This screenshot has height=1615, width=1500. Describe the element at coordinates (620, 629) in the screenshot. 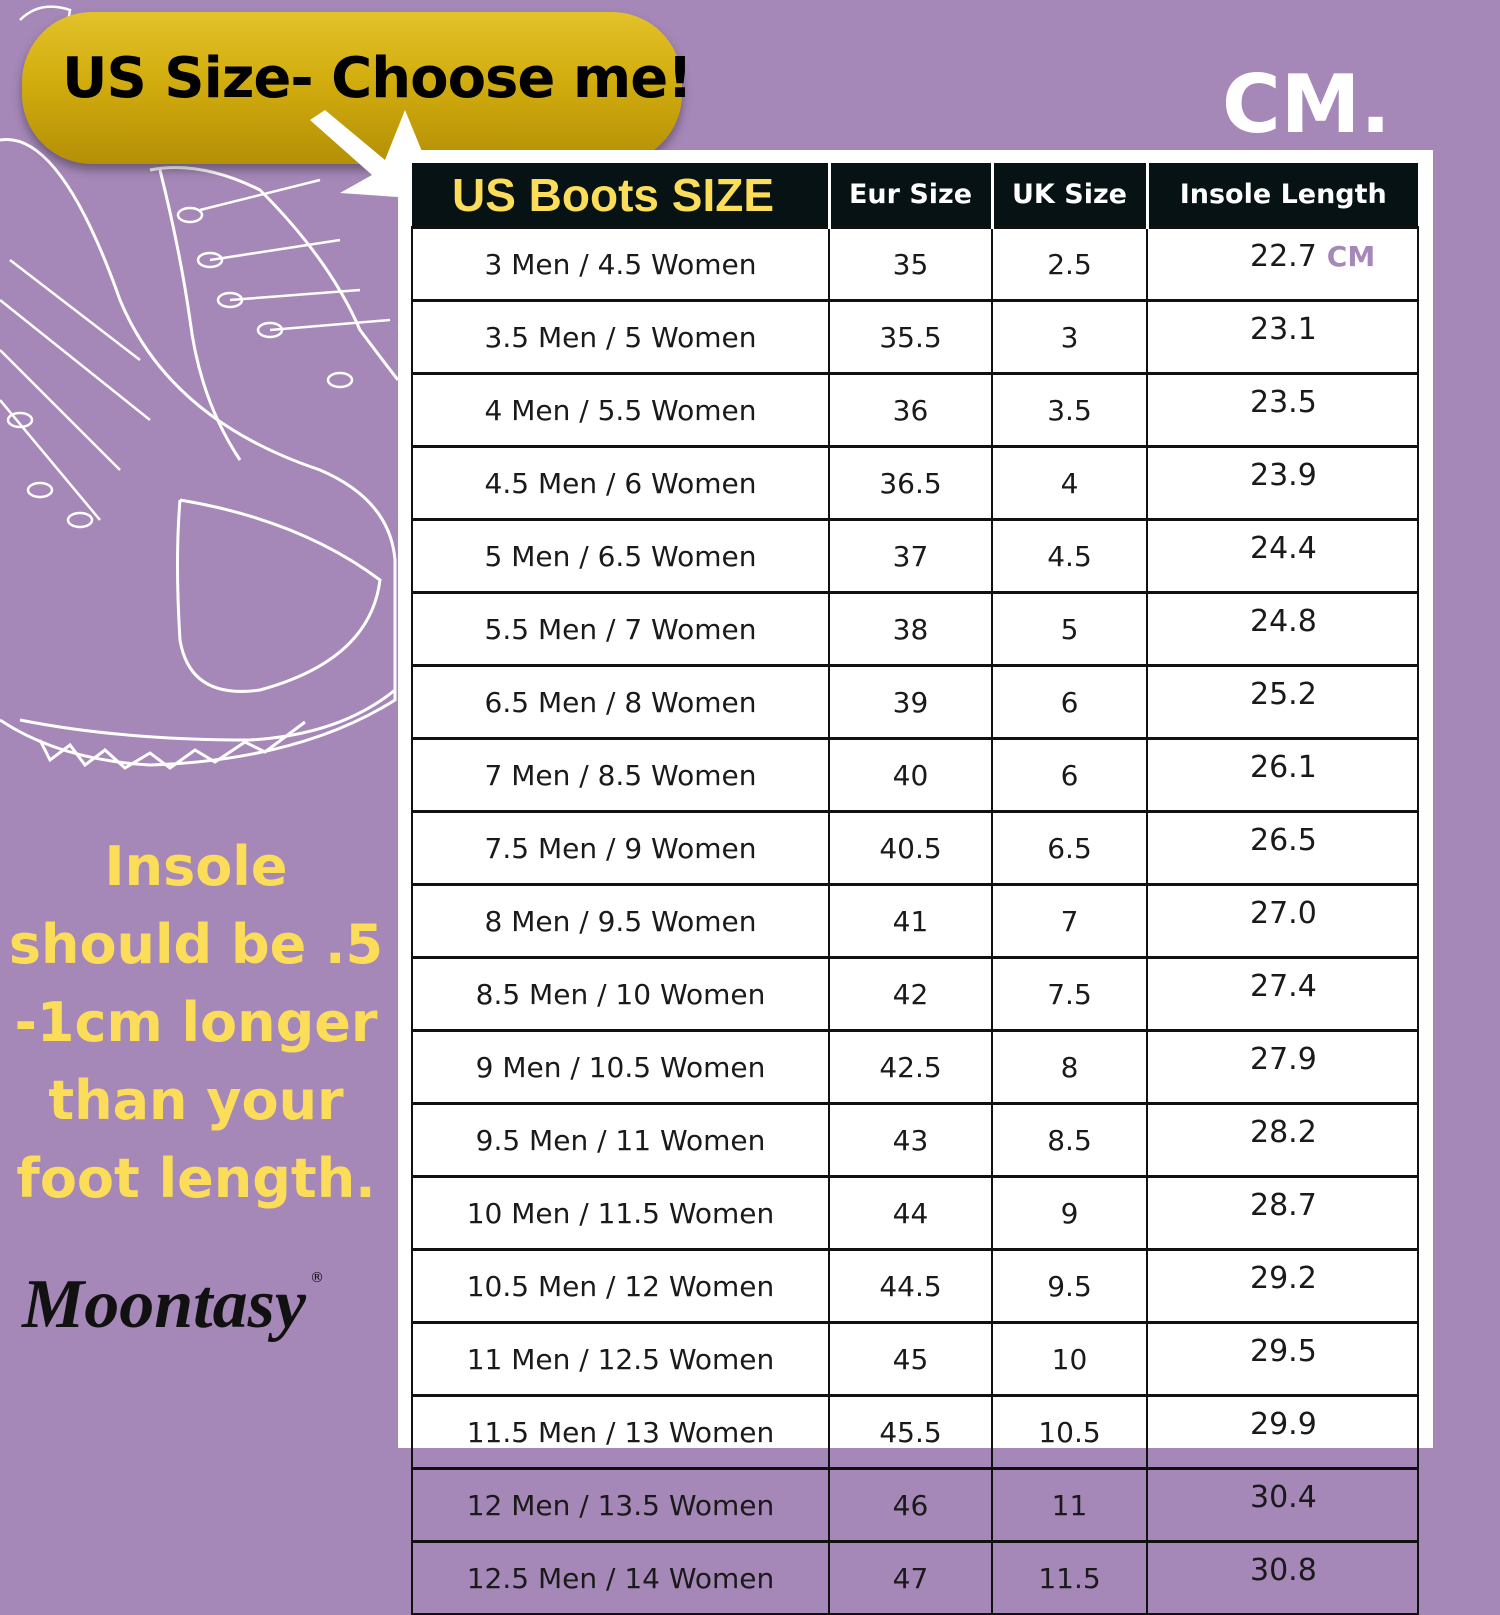

I see `cell-value: 5.5 Men / 7 Women` at that location.